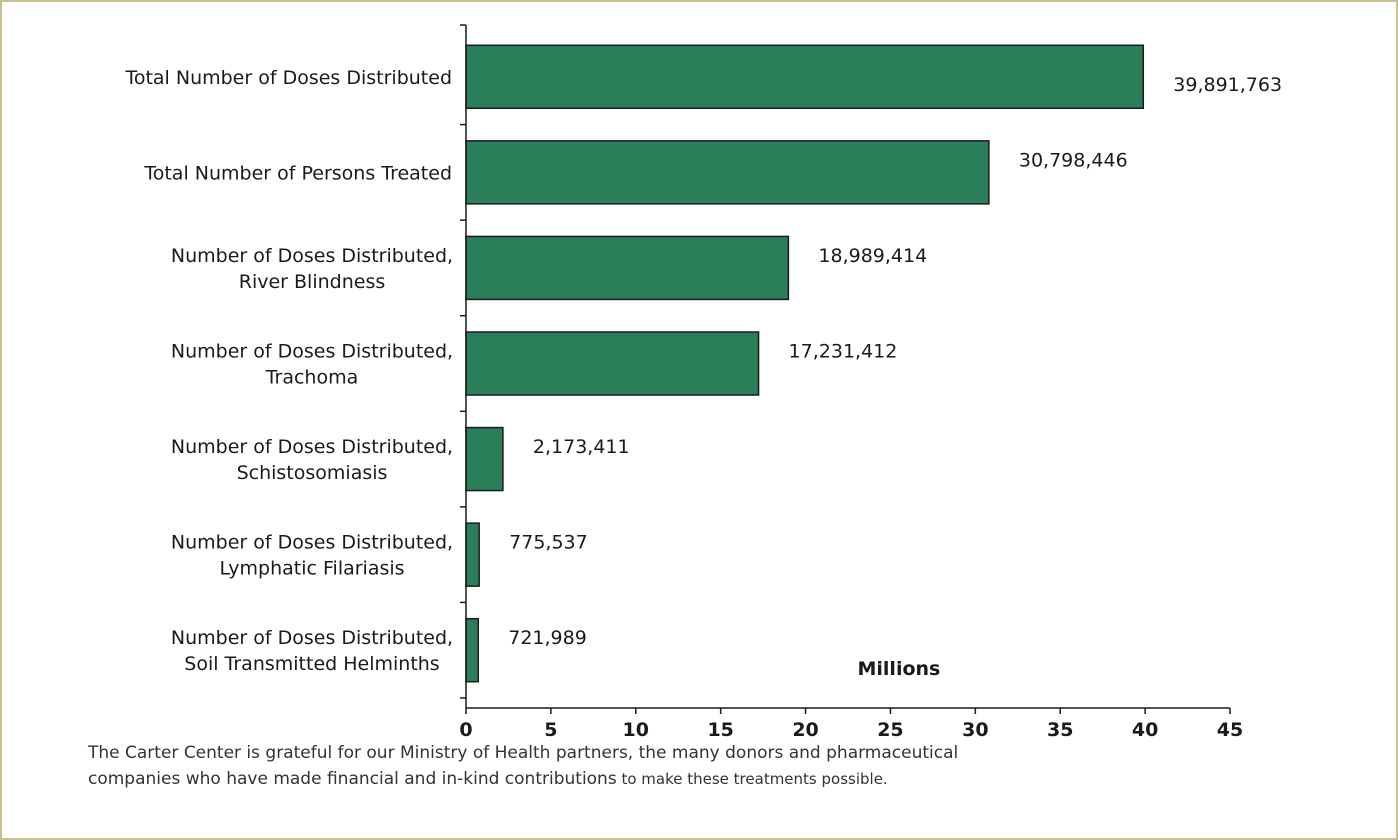  What do you see at coordinates (899, 669) in the screenshot?
I see `unit-label: Millions` at bounding box center [899, 669].